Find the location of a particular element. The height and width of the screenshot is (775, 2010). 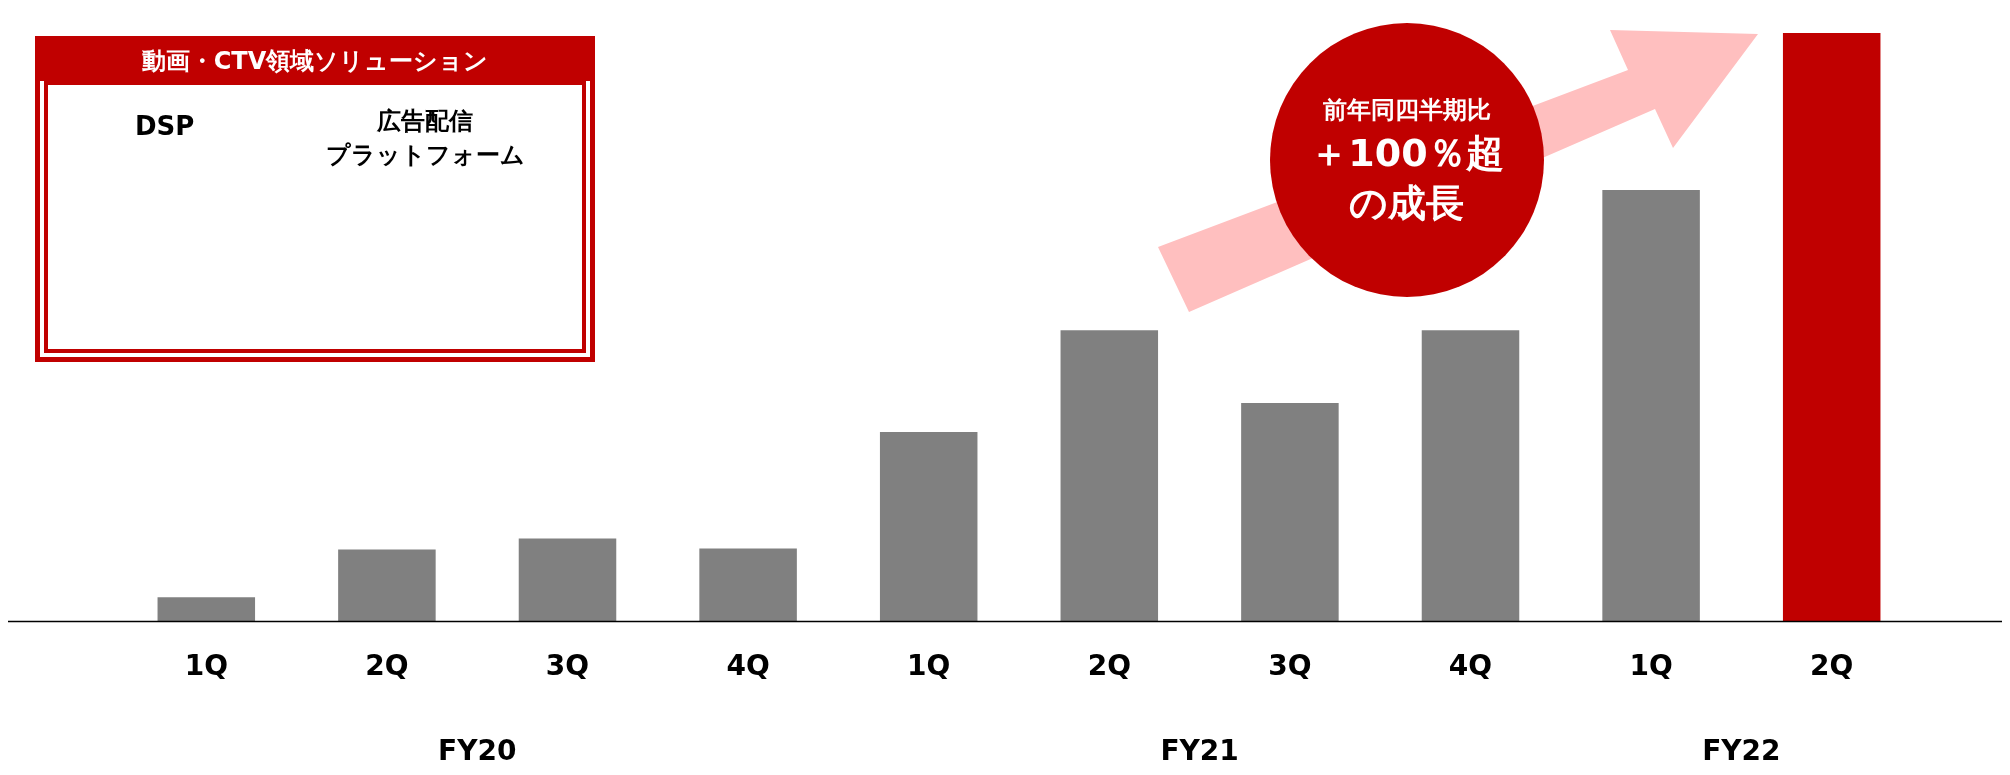

annotation: ＋100％超 is located at coordinates (1407, 153).